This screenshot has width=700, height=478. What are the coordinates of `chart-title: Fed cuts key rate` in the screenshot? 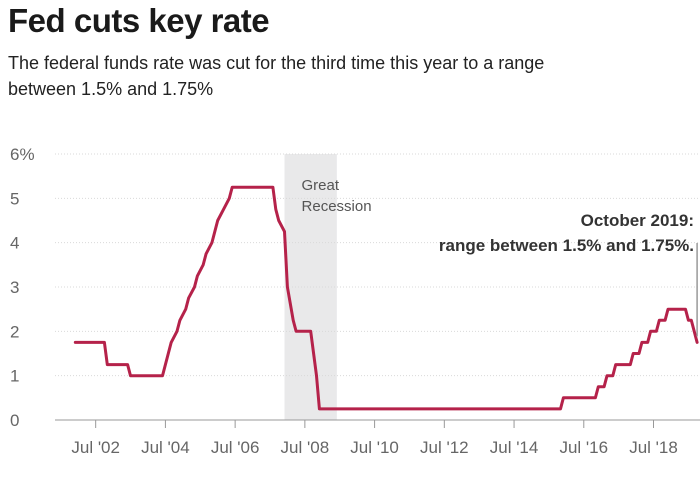 It's located at (139, 20).